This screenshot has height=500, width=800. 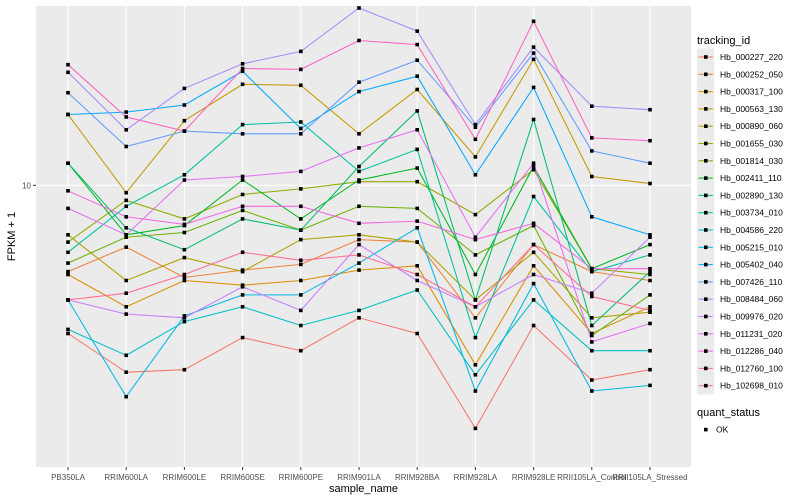 I want to click on legend-label: Hb_009976_020, so click(x=751, y=317).